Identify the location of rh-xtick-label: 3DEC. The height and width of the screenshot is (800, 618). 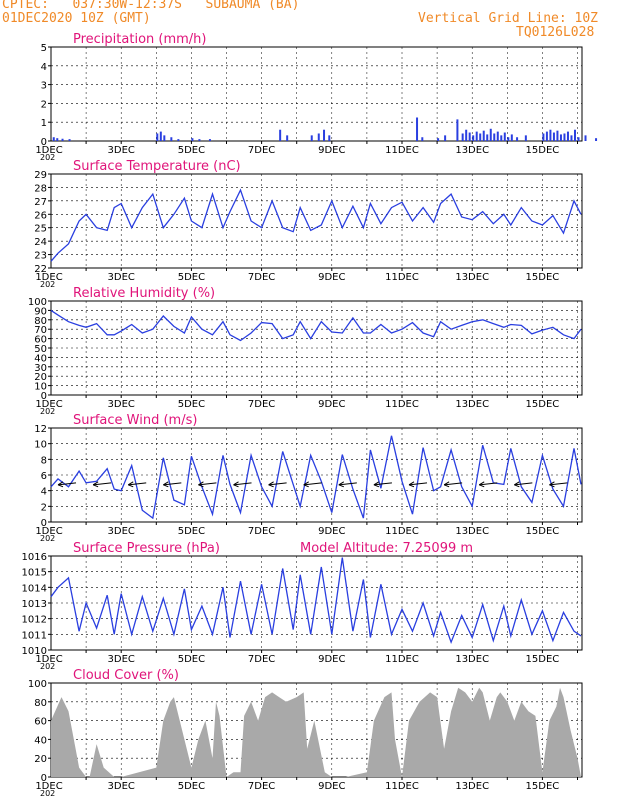
(121, 404).